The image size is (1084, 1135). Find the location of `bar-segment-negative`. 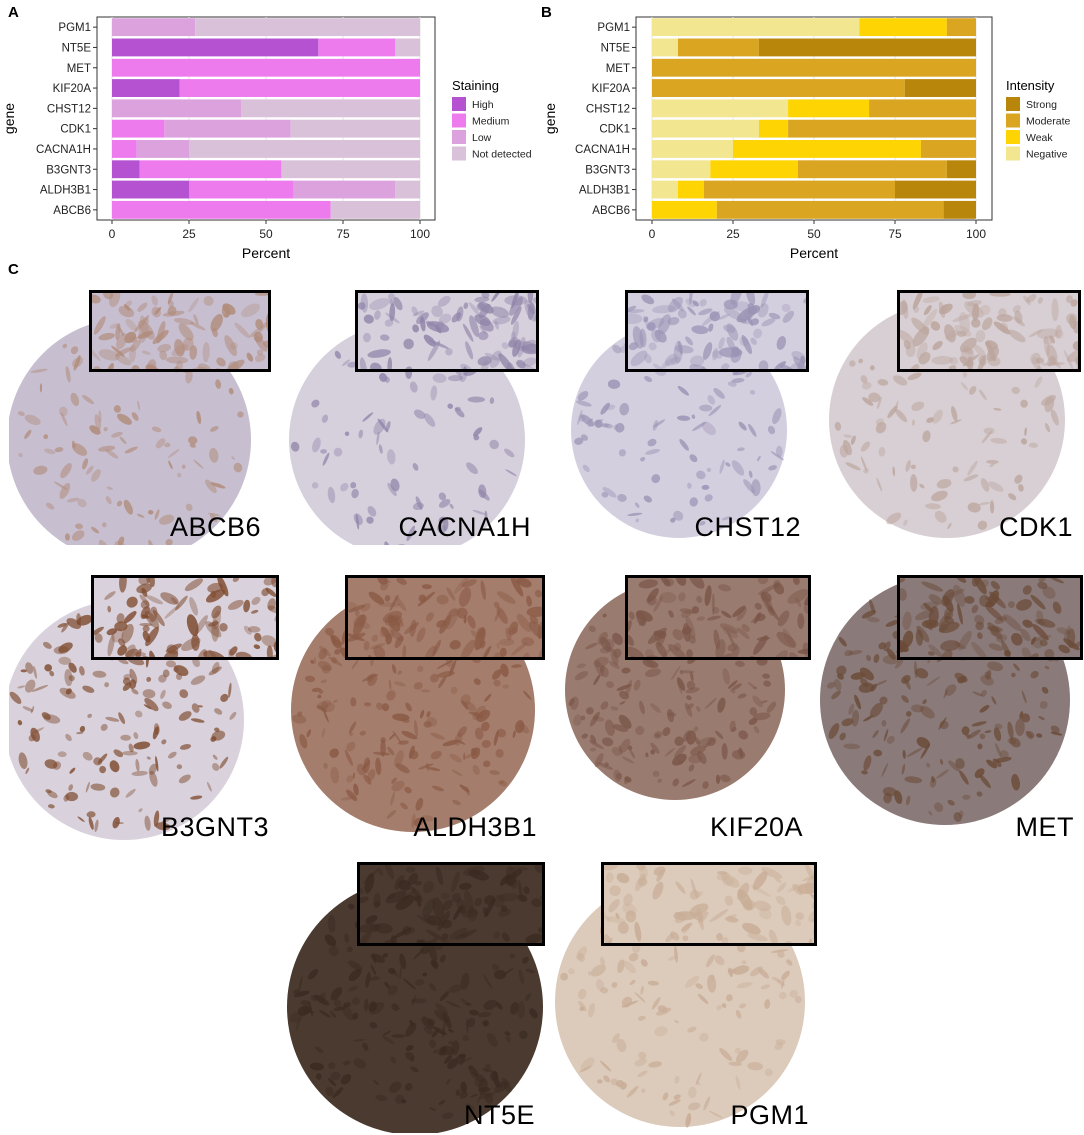

bar-segment-negative is located at coordinates (692, 149).